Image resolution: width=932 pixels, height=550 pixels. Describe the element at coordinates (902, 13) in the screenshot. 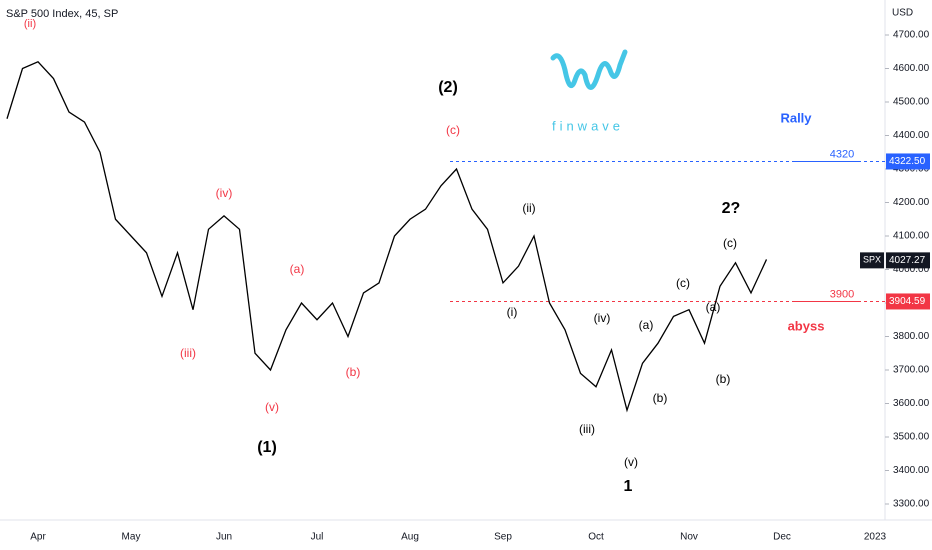

I see `y-axis-label: USD` at that location.